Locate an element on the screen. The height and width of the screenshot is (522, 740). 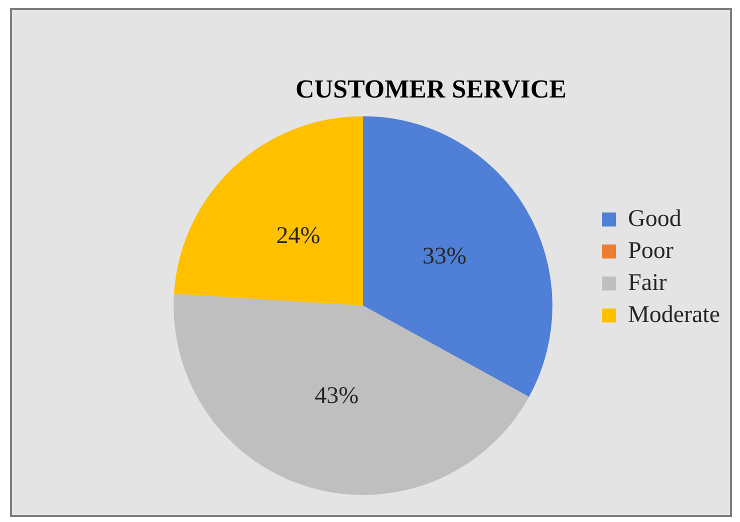
legend-label: Moderate is located at coordinates (674, 315).